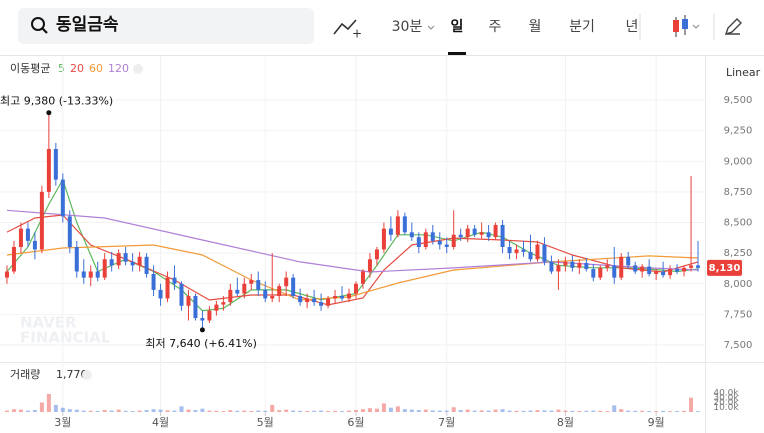  Describe the element at coordinates (87, 375) in the screenshot. I see `close-icon` at that location.